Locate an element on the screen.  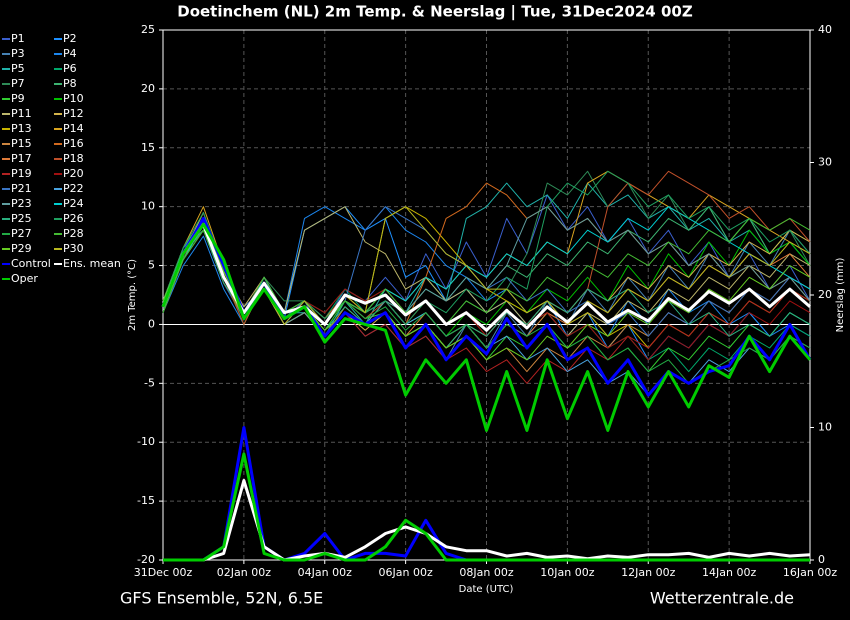
legend-label: P18 is located at coordinates (73, 158).